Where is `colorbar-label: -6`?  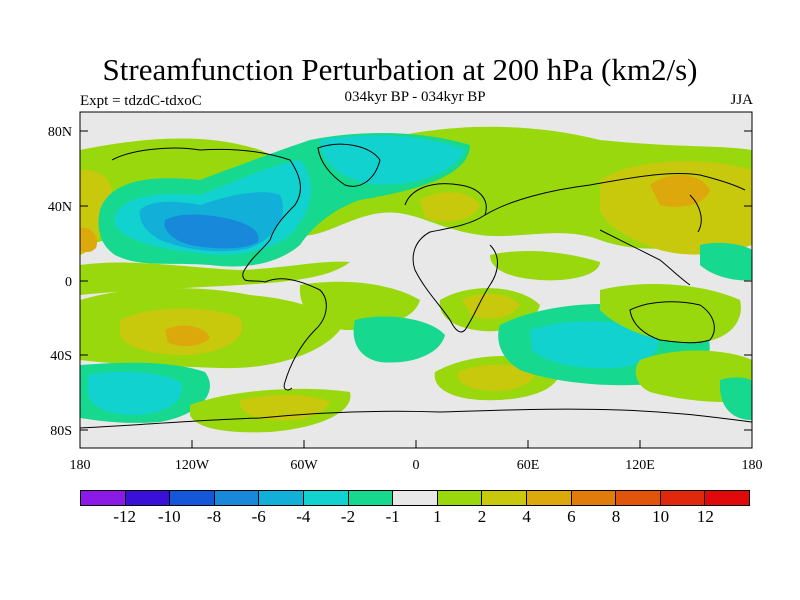
colorbar-label: -6 is located at coordinates (258, 516).